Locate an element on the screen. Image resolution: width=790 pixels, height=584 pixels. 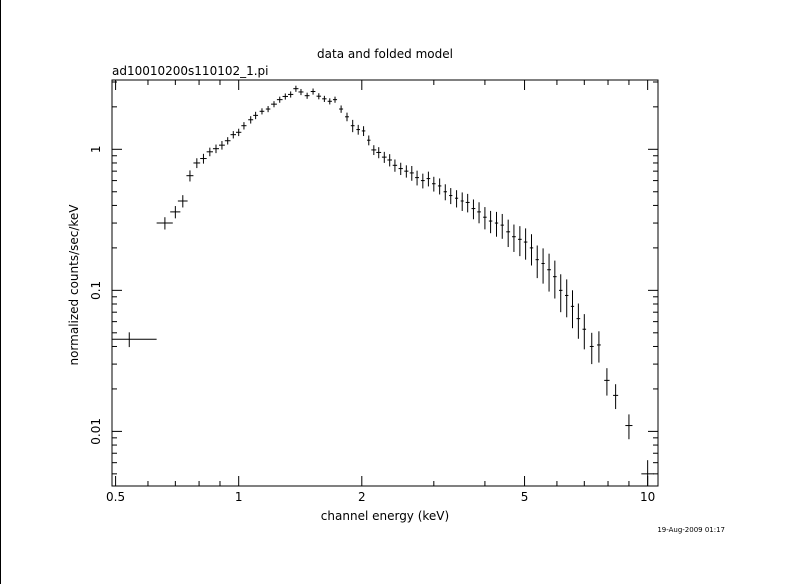
x-tick-label: 5 is located at coordinates (525, 497).